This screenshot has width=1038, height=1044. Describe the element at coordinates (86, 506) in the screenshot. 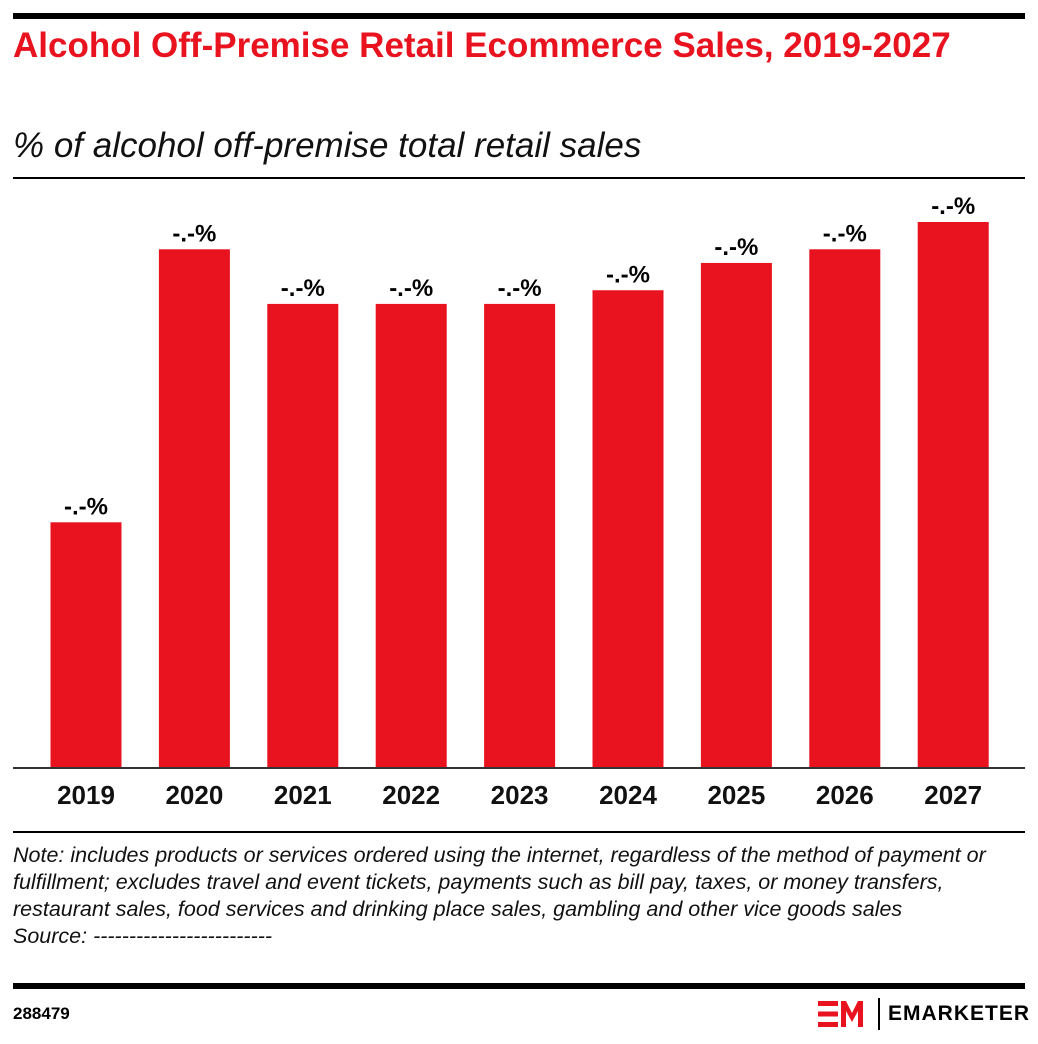

I see `data-label-2019: -.-%` at that location.